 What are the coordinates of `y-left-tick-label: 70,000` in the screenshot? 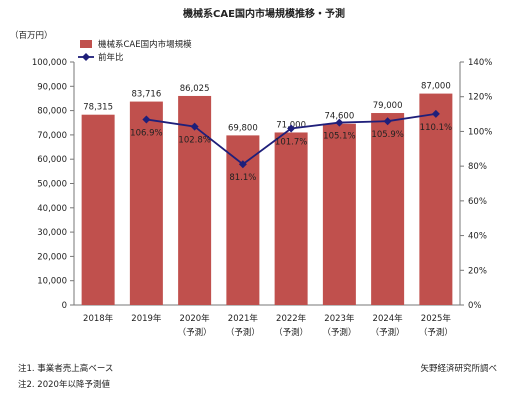 It's located at (52, 136).